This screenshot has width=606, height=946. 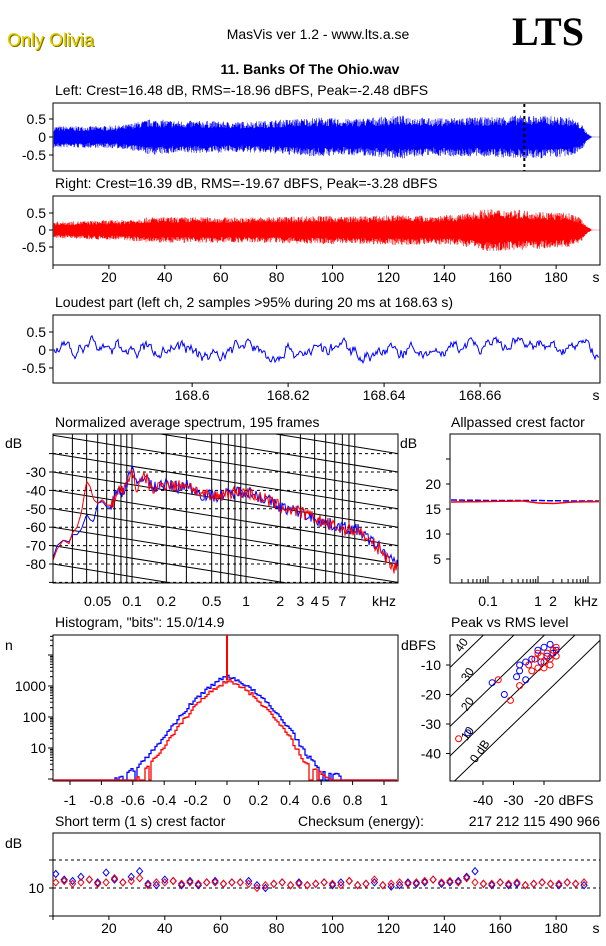 I want to click on allpassed-right-trace, so click(x=525, y=502).